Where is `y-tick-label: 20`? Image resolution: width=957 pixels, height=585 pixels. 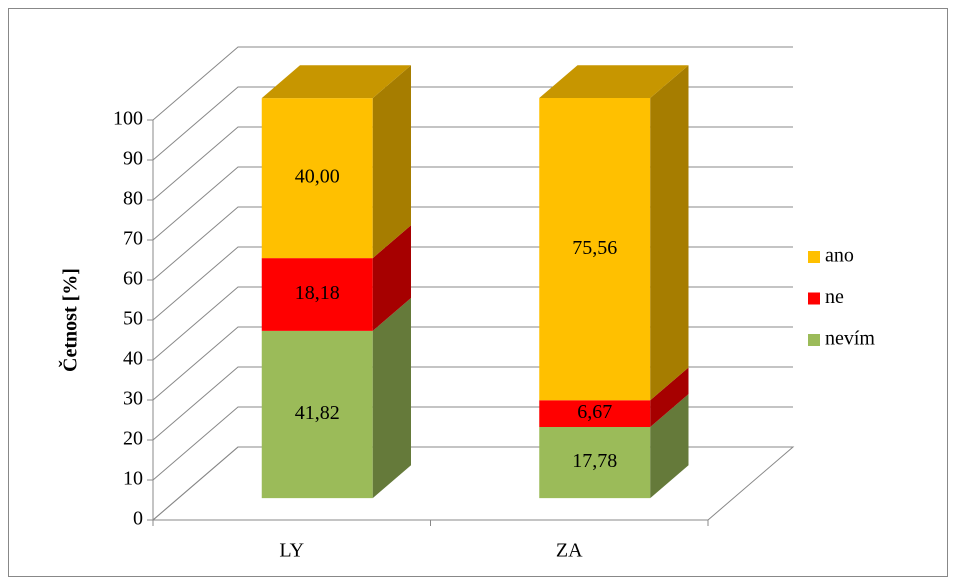
y-tick-label: 20 is located at coordinates (133, 439).